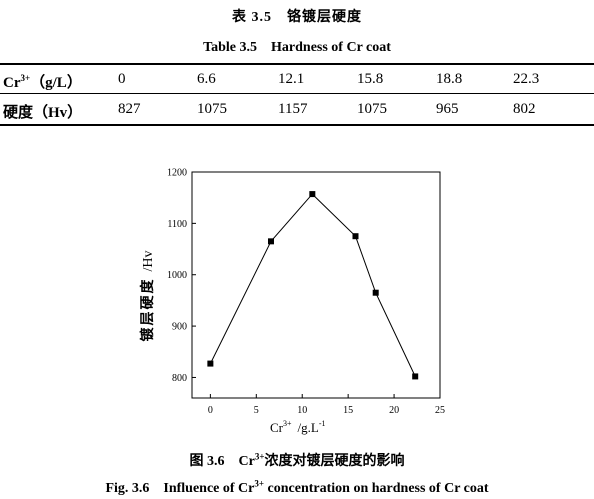  Describe the element at coordinates (297, 93) in the screenshot. I see `table-mid-rule` at that location.